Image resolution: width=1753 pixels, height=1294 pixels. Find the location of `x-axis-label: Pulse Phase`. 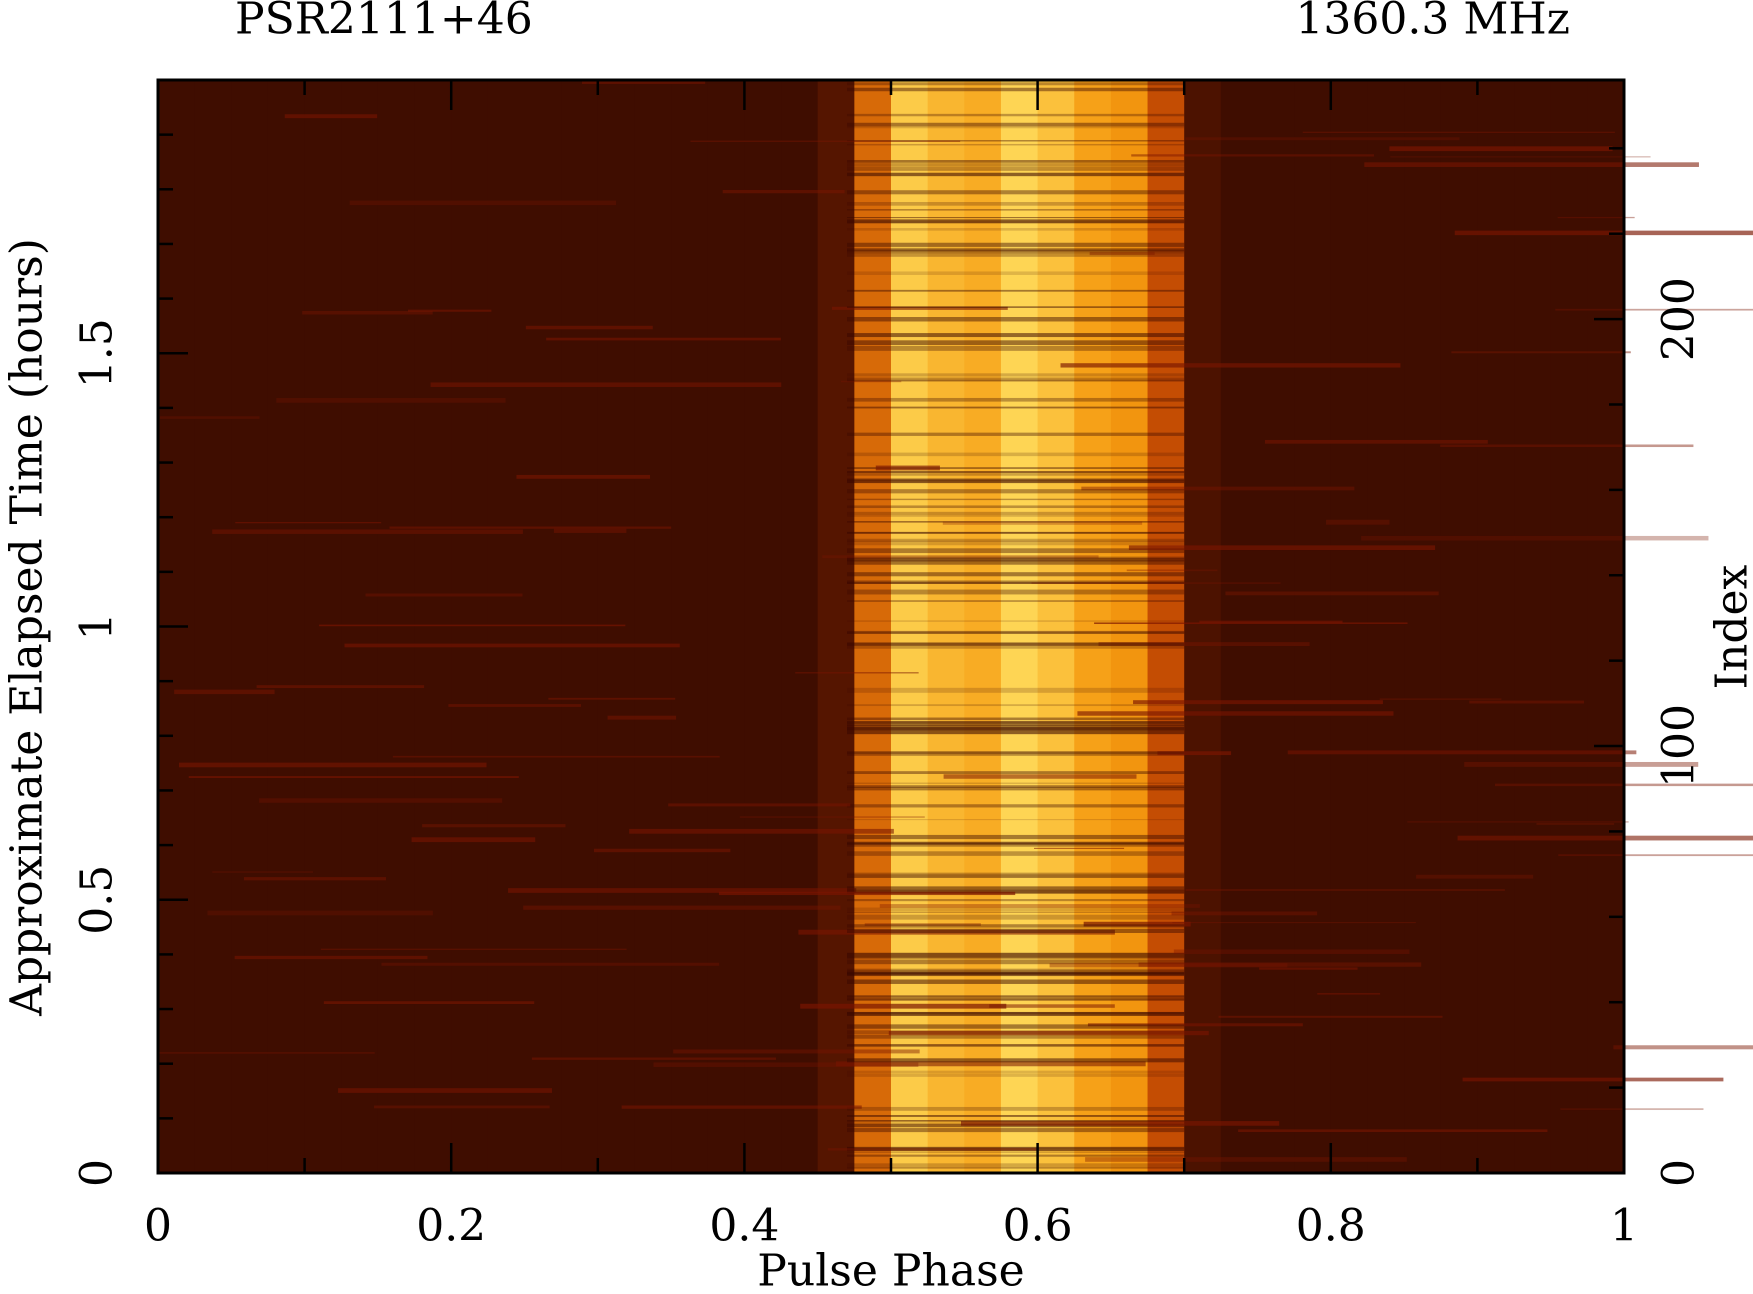

x-axis-label: Pulse Phase is located at coordinates (890, 1270).